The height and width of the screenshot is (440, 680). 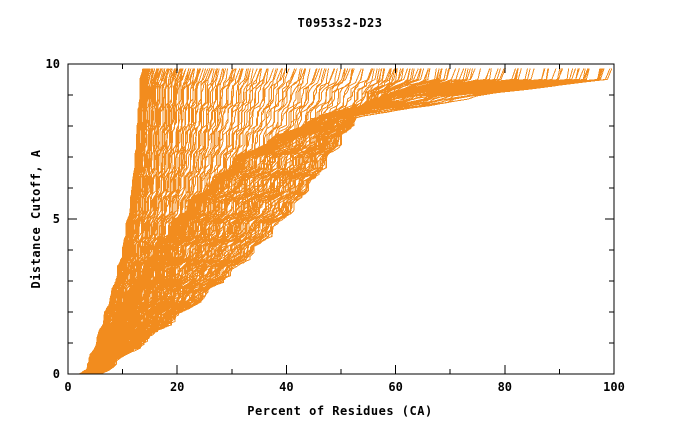 What do you see at coordinates (505, 387) in the screenshot?
I see `x-tick-label: 80` at bounding box center [505, 387].